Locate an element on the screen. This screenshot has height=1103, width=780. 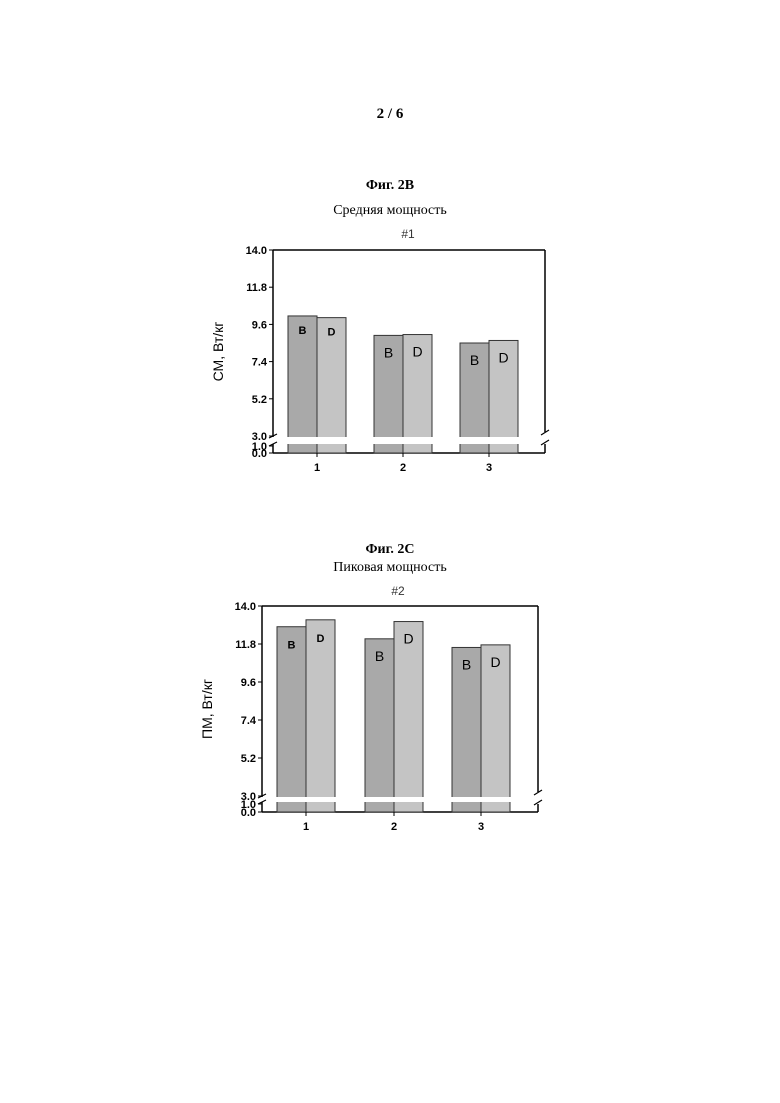
page-number: 2 / 6 is located at coordinates (390, 114).